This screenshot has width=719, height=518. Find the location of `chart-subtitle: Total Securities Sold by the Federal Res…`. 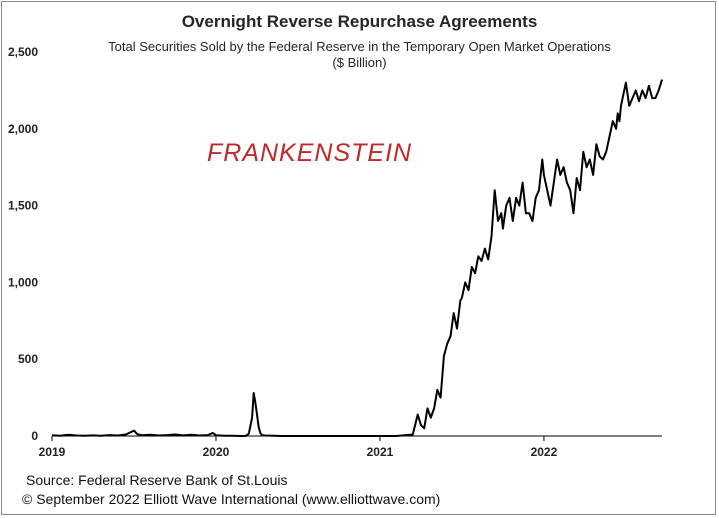

chart-subtitle: Total Securities Sold by the Federal Res… is located at coordinates (359, 55).